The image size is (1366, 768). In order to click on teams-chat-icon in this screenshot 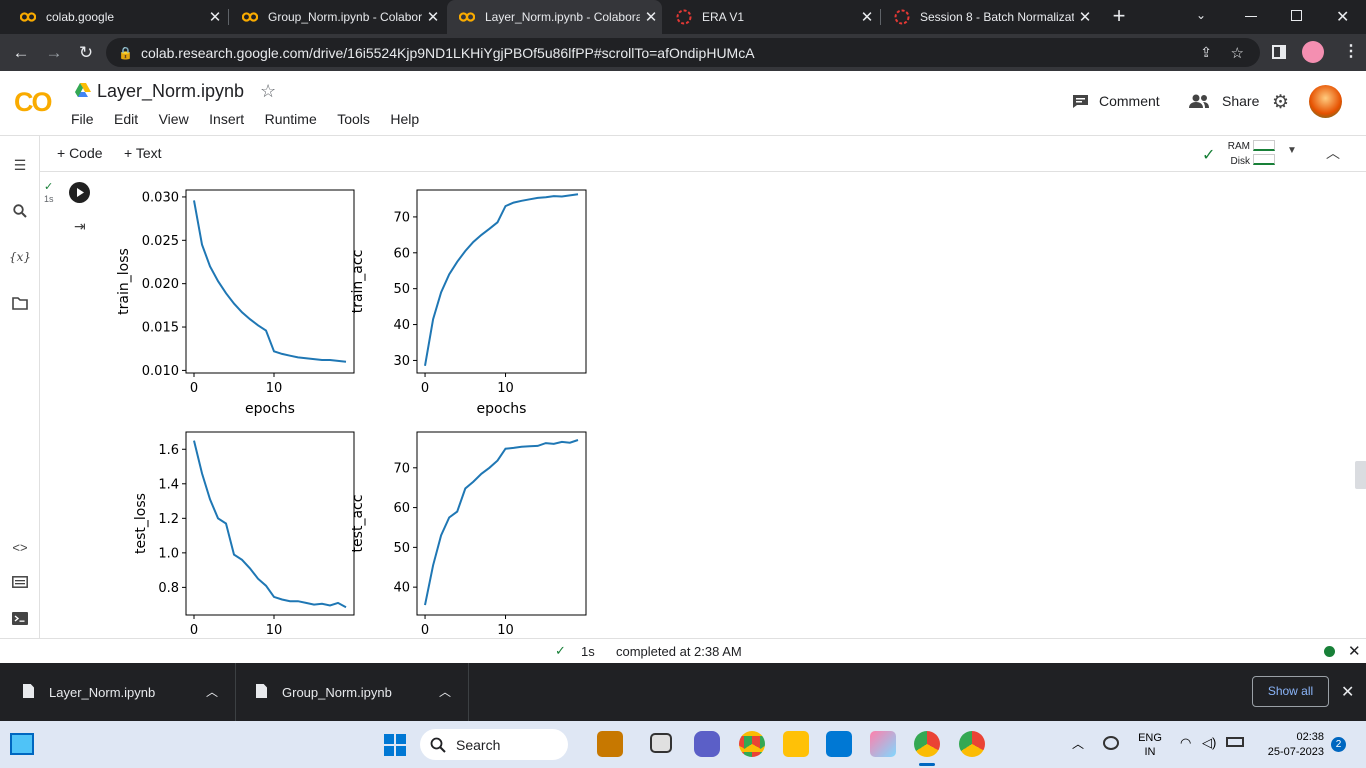, I will do `click(707, 744)`.